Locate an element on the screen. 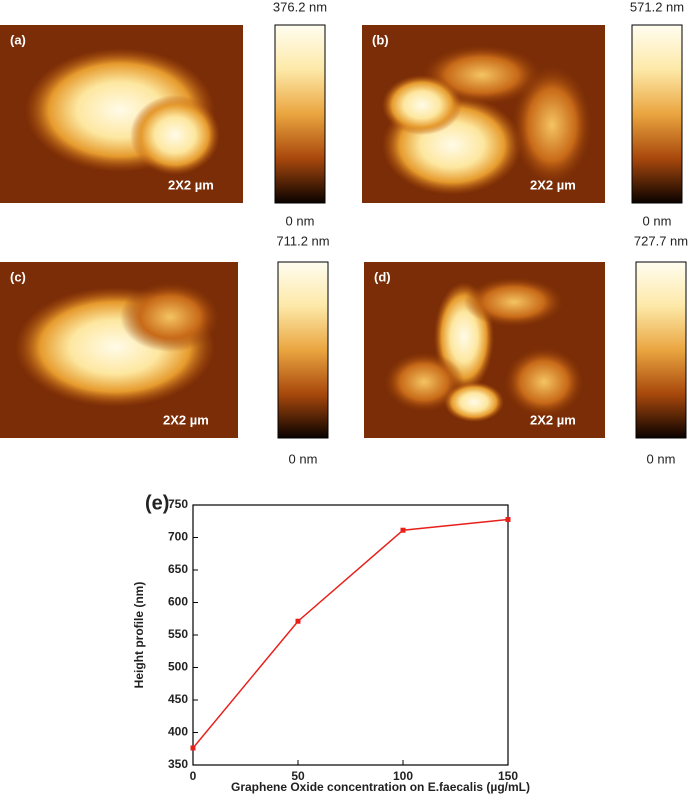 This screenshot has width=700, height=802. color-bar-max: 571.2 nm is located at coordinates (657, 7).